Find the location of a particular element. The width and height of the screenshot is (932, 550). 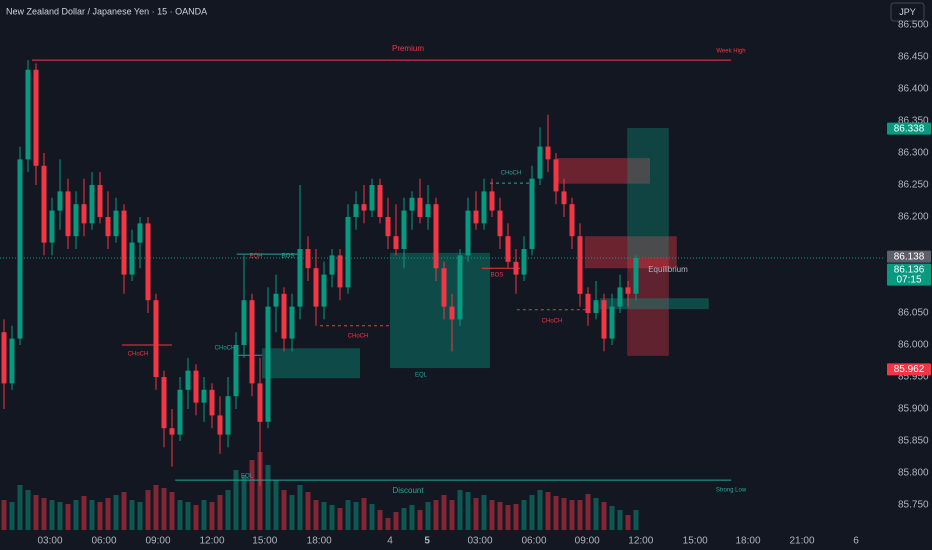

currency-button is located at coordinates (907, 12).